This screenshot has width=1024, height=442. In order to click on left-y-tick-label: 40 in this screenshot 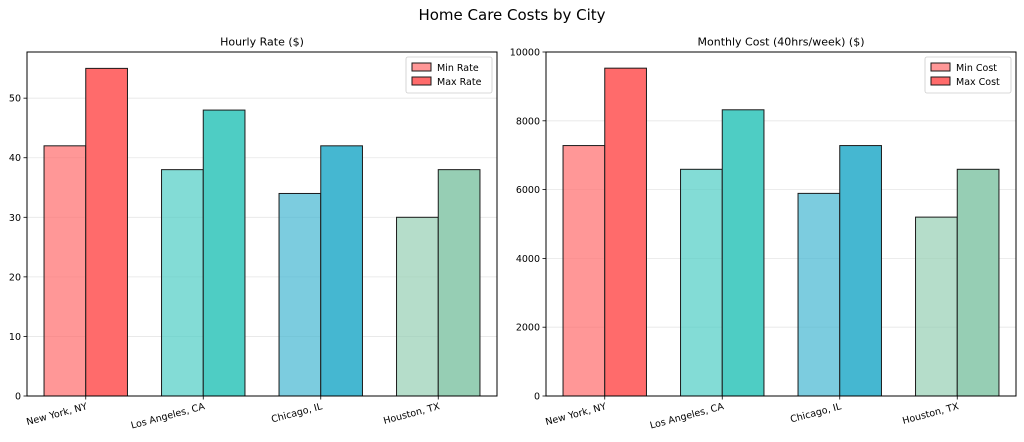, I will do `click(15, 158)`.